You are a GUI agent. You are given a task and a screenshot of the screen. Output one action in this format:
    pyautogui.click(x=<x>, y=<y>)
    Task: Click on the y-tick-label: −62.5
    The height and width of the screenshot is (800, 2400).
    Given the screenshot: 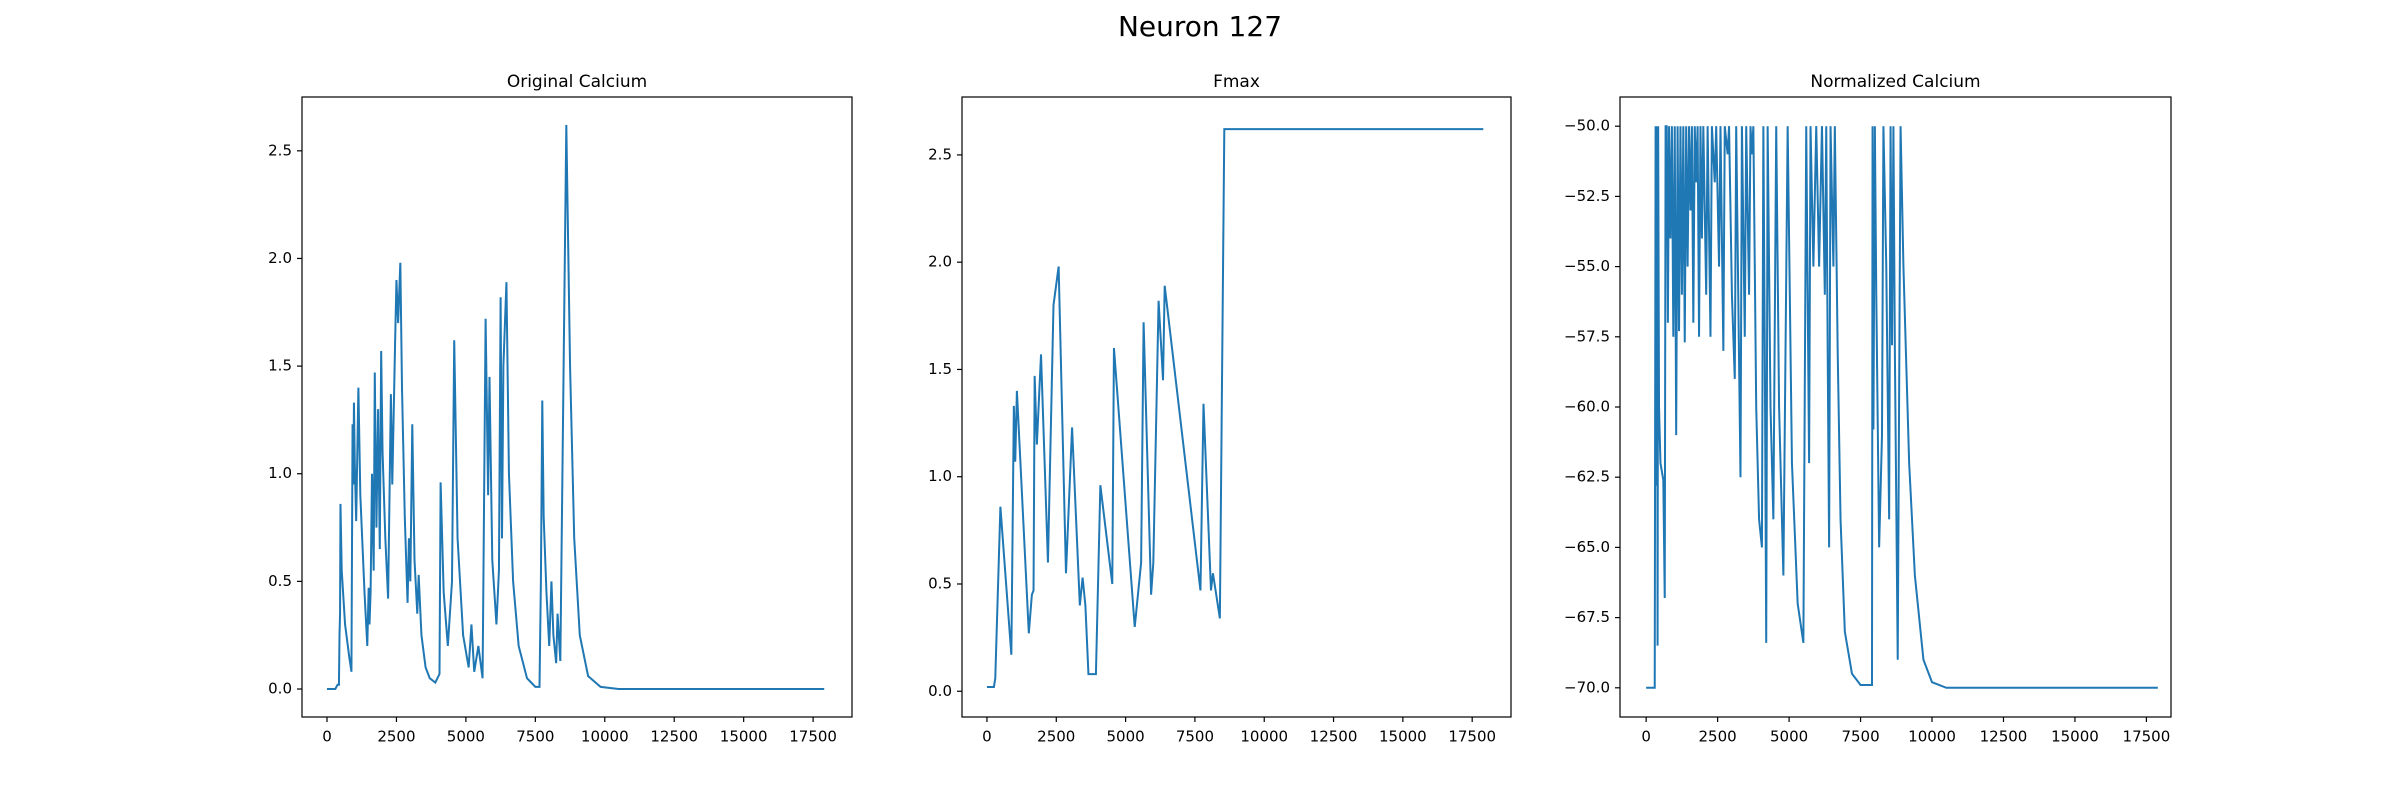 What is the action you would take?
    pyautogui.click(x=1587, y=477)
    